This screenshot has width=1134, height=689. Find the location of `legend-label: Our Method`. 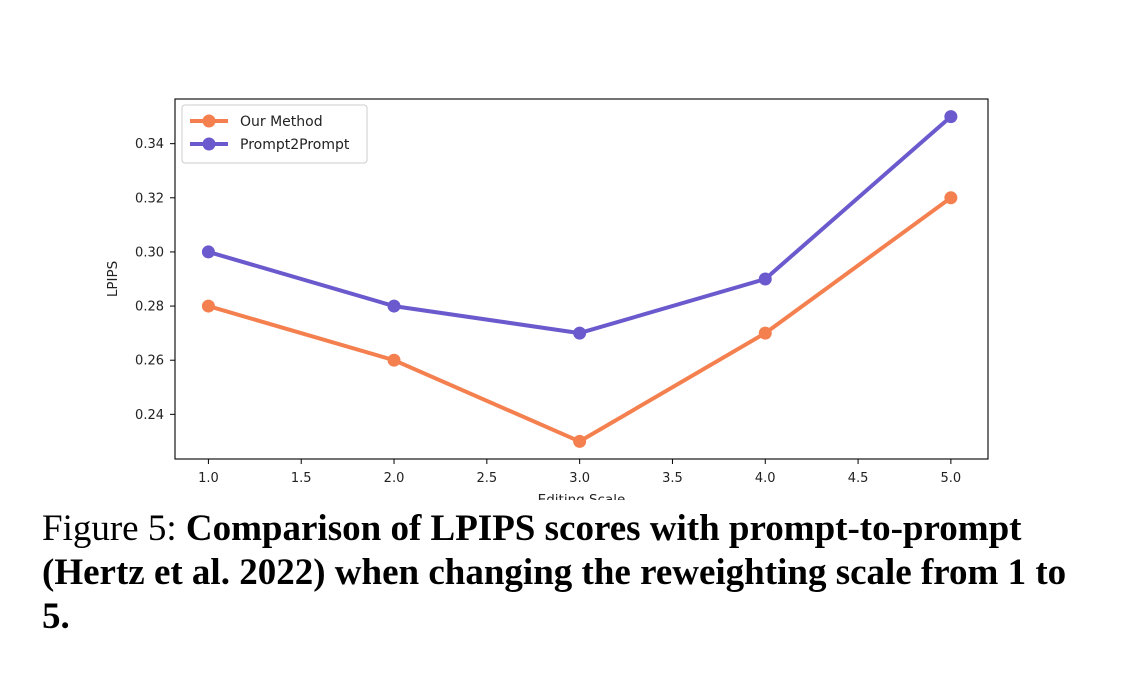

legend-label: Our Method is located at coordinates (281, 122).